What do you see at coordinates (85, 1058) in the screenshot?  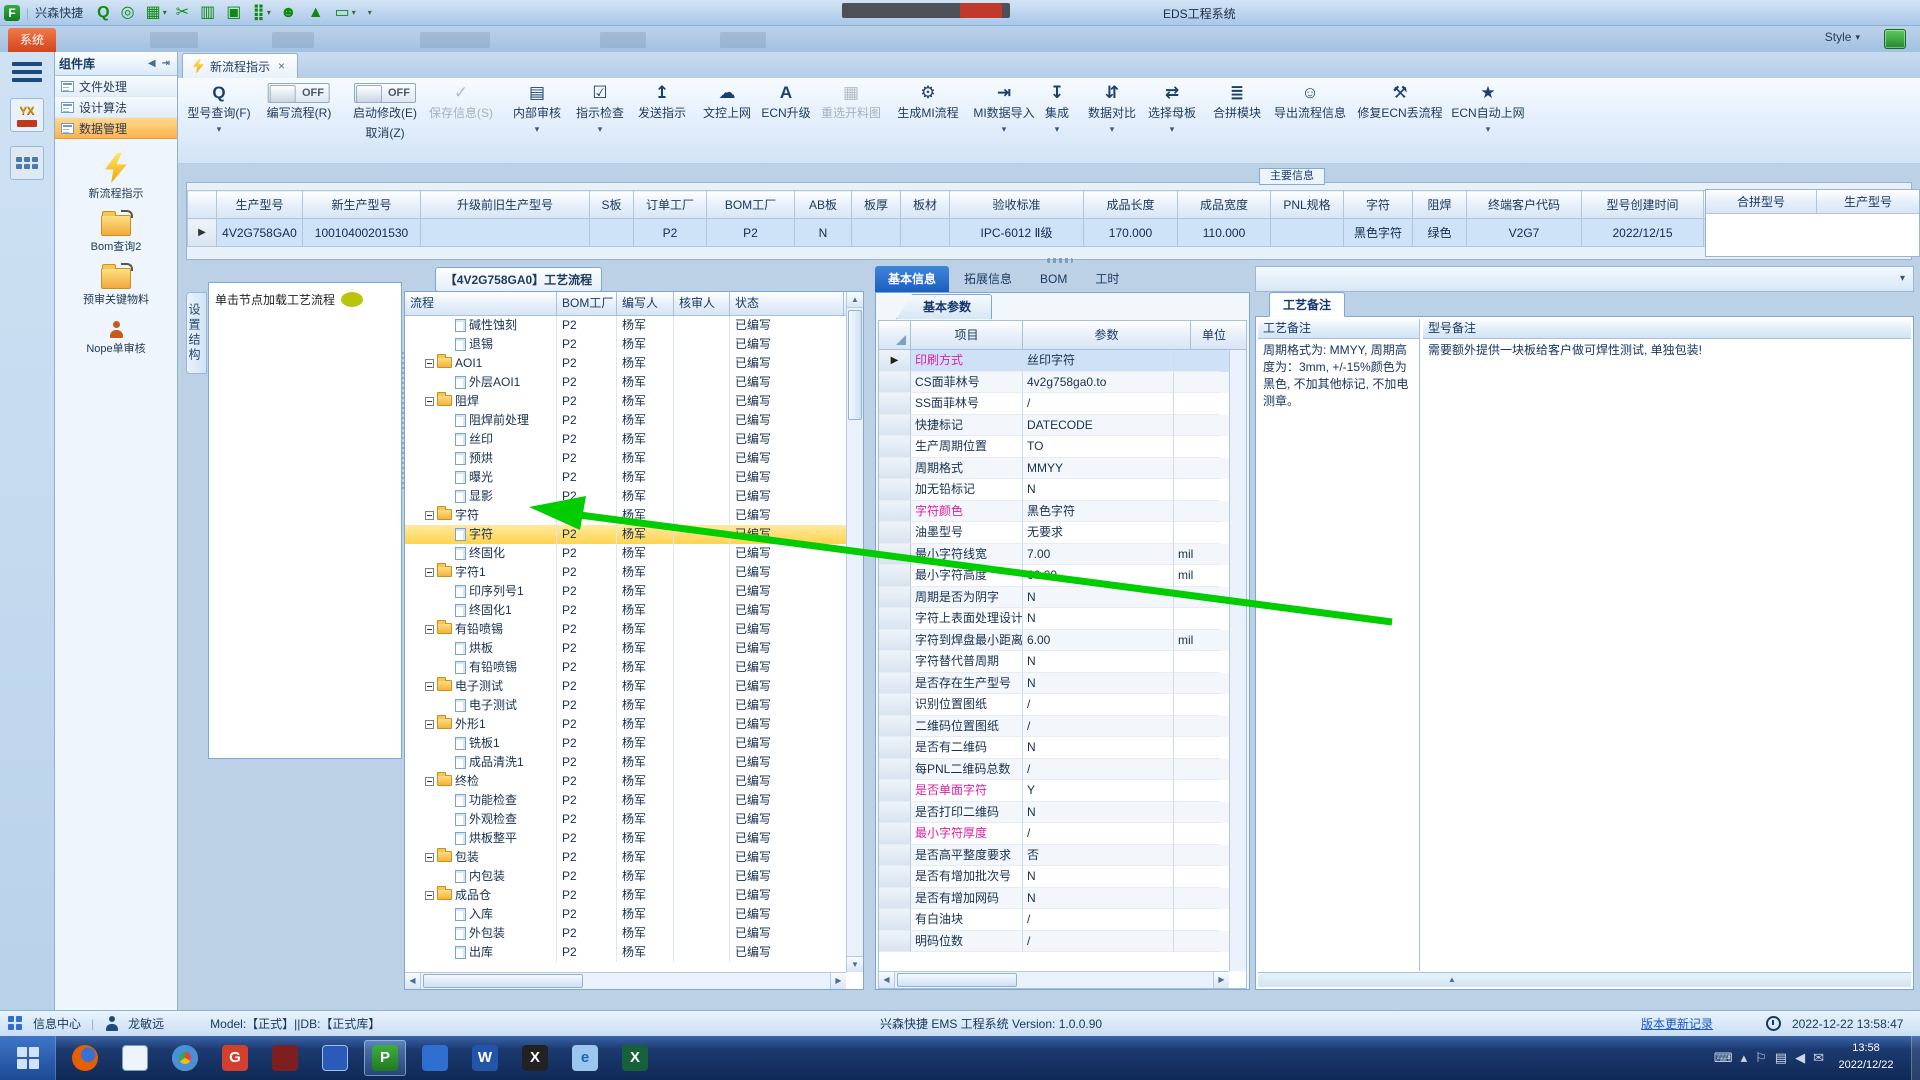 I see `firefox-icon` at bounding box center [85, 1058].